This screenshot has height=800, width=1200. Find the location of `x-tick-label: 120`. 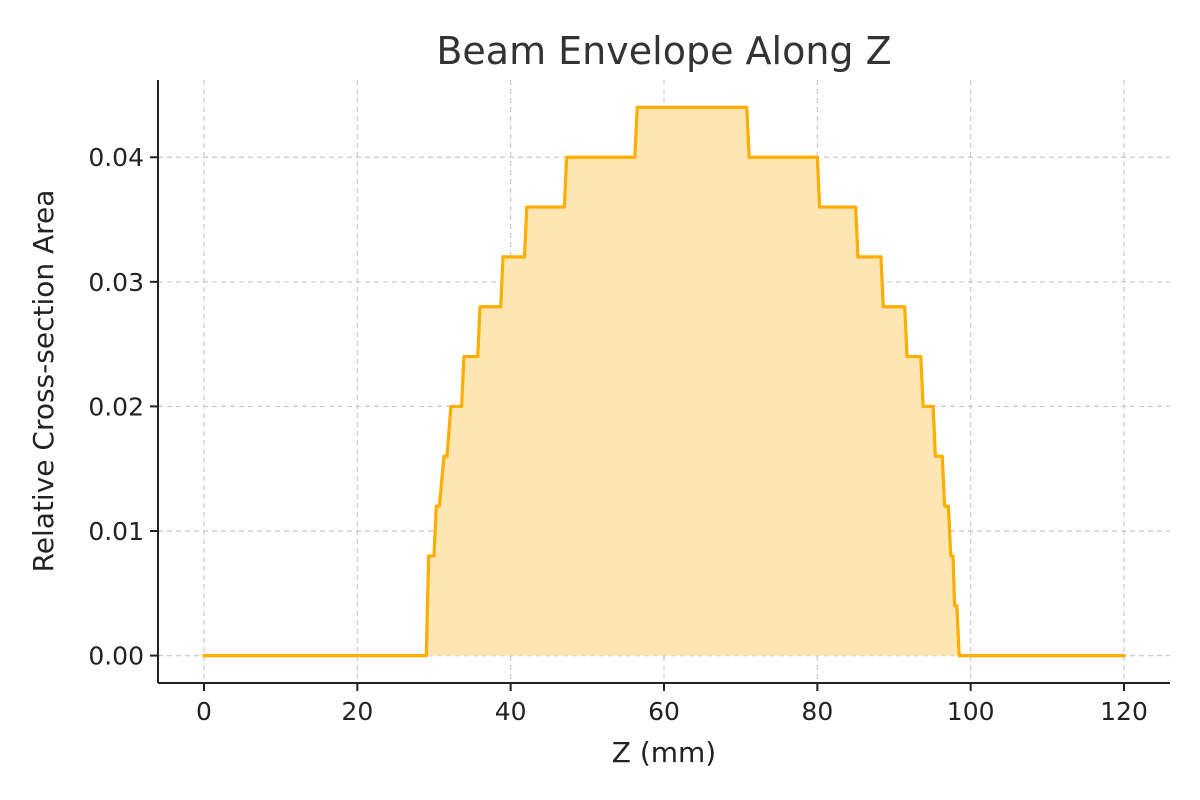

x-tick-label: 120 is located at coordinates (1124, 711).